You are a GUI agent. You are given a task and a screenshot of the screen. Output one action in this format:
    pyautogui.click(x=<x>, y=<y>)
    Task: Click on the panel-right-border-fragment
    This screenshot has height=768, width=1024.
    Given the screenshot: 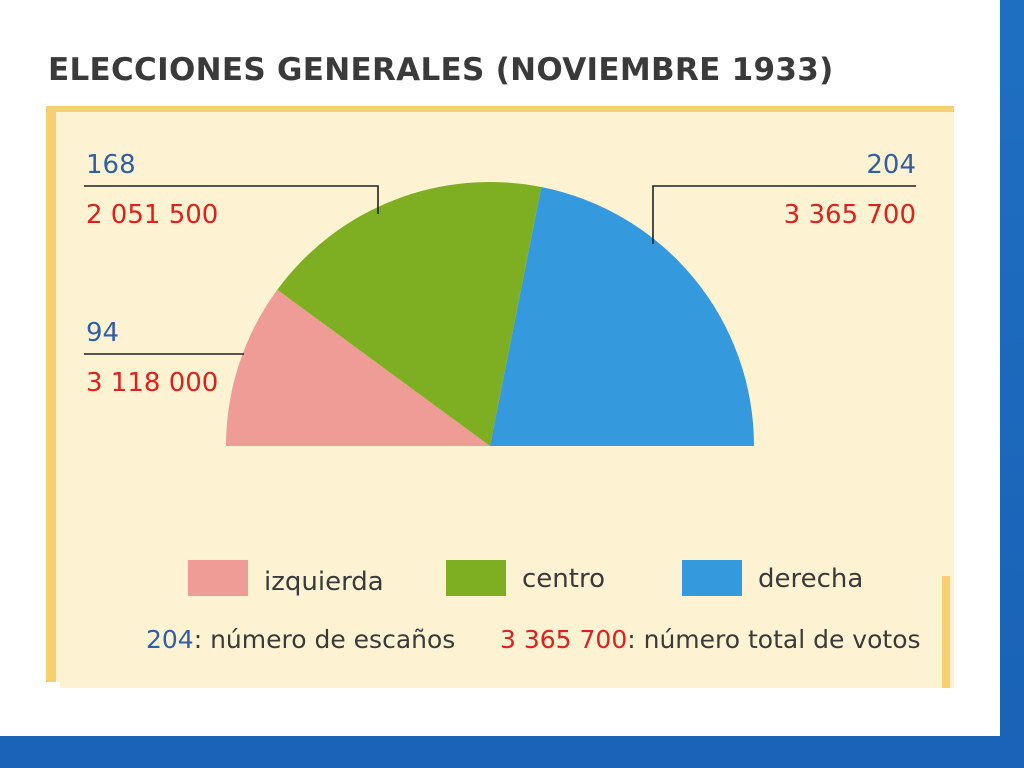 What is the action you would take?
    pyautogui.click(x=946, y=632)
    